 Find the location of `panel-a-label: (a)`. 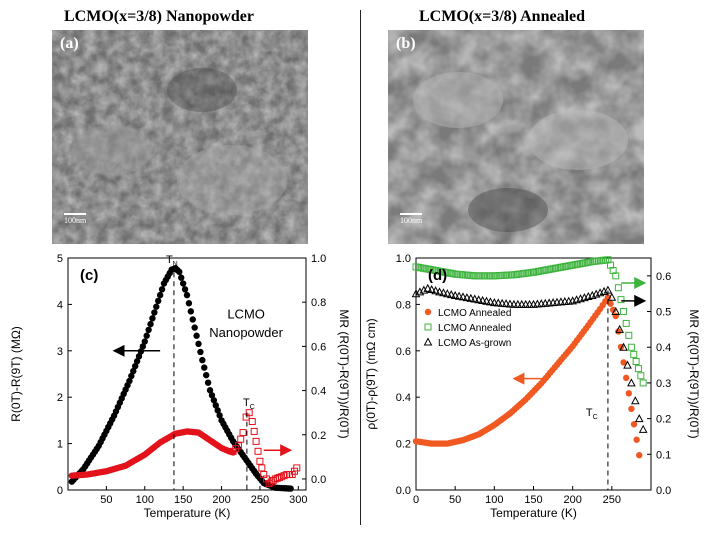

panel-a-label: (a) is located at coordinates (69, 43).